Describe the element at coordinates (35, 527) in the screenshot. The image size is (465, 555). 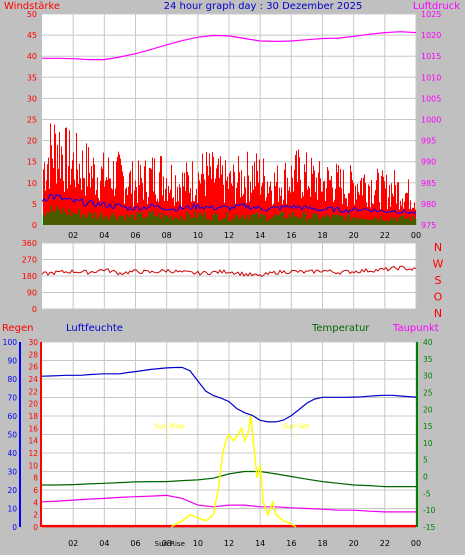
I see `rain-tick-label: 0` at that location.